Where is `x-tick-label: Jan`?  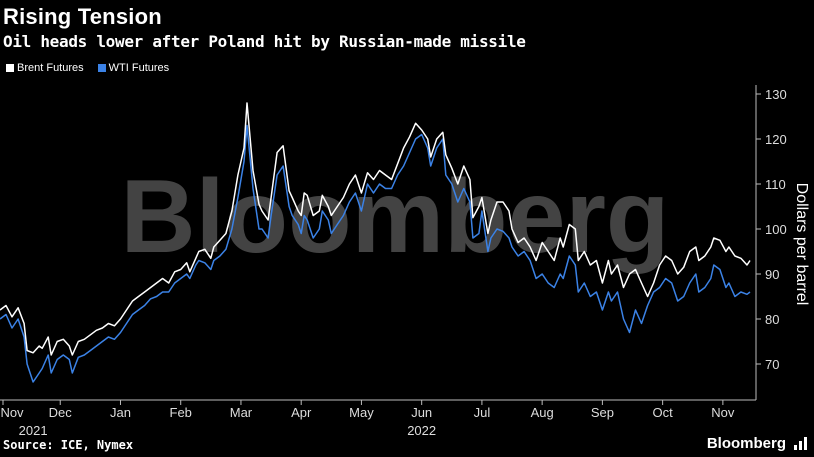 x-tick-label: Jan is located at coordinates (120, 412).